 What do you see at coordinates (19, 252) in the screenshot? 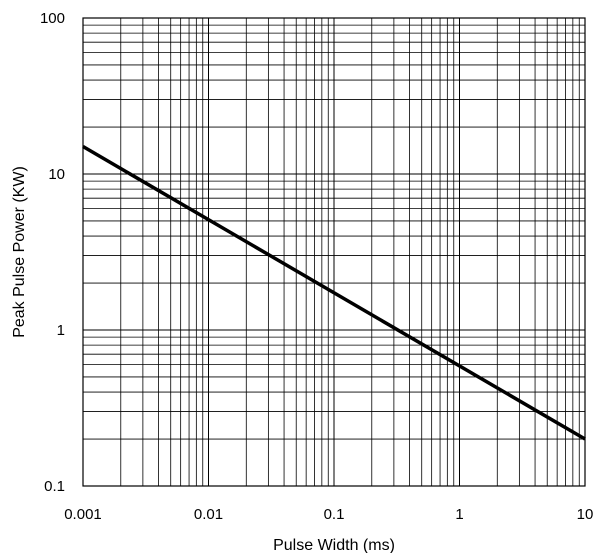
I see `y-axis-title: Peak Pulse Power (KW)` at bounding box center [19, 252].